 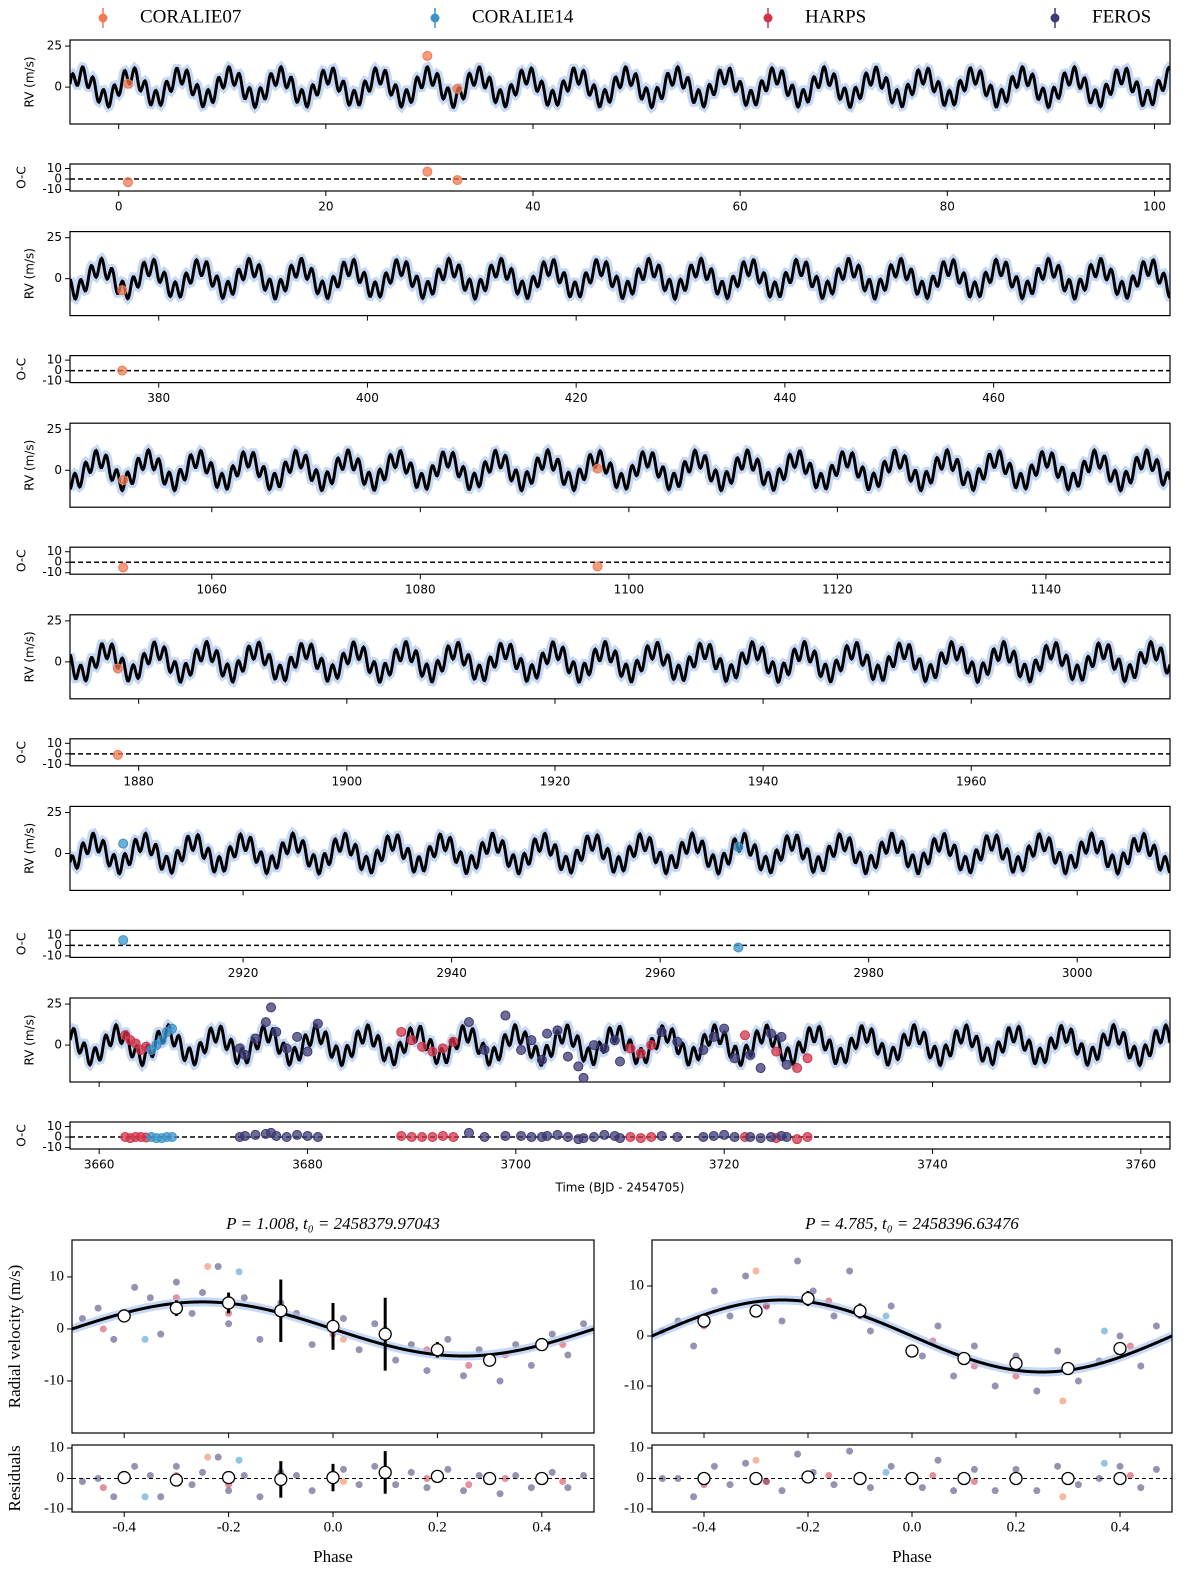 What do you see at coordinates (14, 1337) in the screenshot?
I see `y-axis-label: Radial velocity (m/s)` at bounding box center [14, 1337].